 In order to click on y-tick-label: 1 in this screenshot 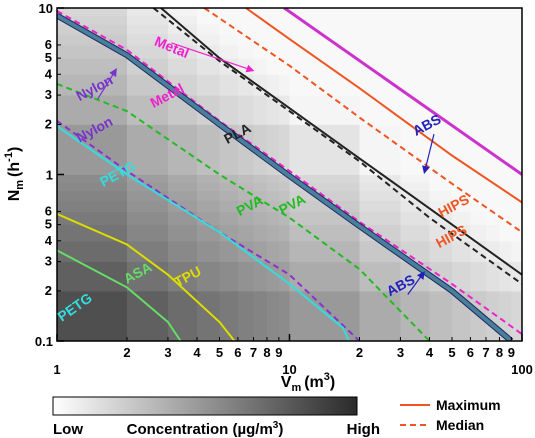, I will do `click(49, 175)`.